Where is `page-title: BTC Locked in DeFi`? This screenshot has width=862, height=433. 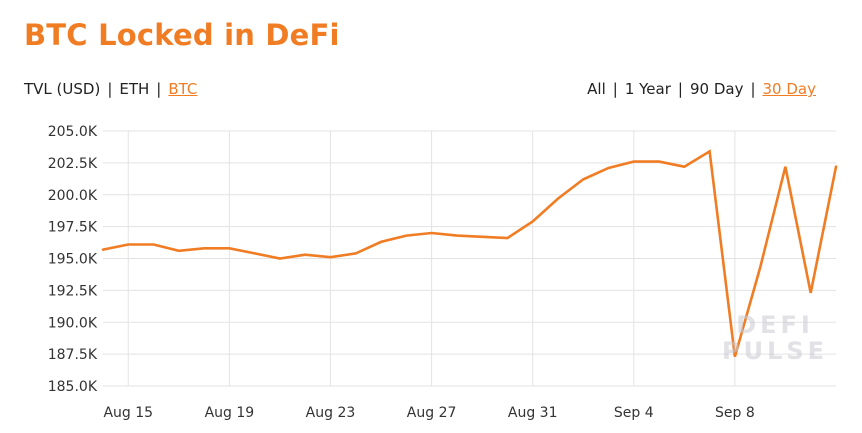
page-title: BTC Locked in DeFi is located at coordinates (182, 35).